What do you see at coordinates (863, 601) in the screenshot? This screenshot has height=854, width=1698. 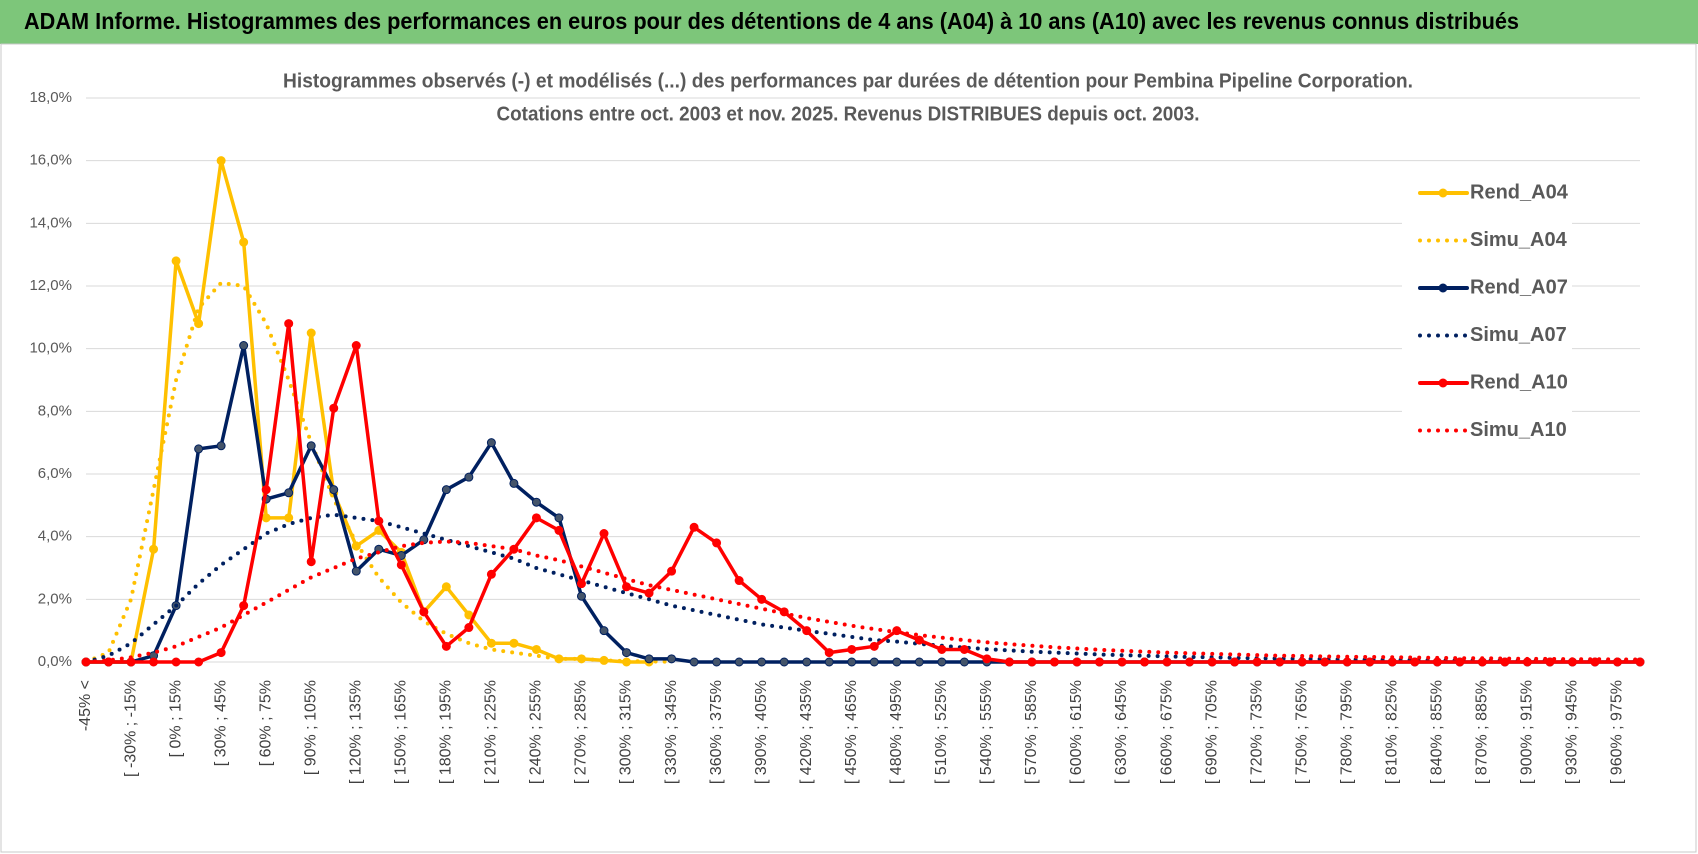 I see `series-line` at bounding box center [863, 601].